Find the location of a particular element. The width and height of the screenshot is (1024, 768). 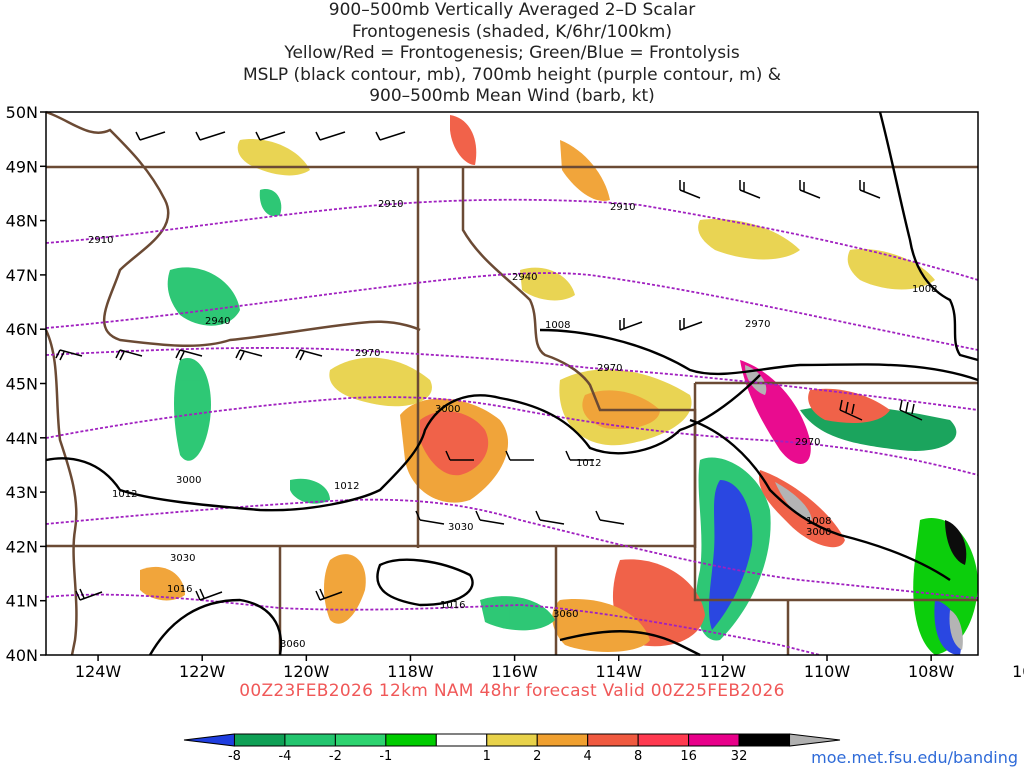

washington-border is located at coordinates (233, 228).